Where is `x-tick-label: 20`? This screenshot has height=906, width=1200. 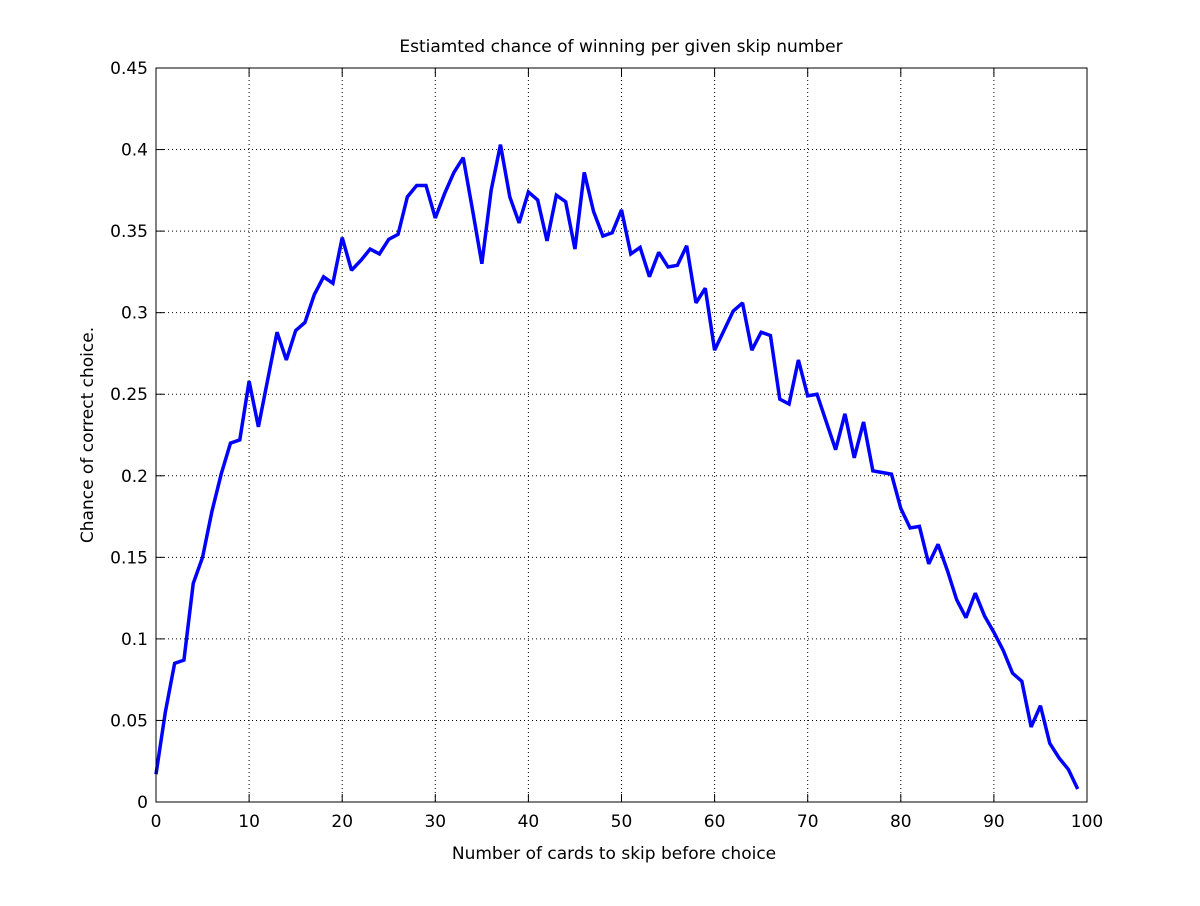
x-tick-label: 20 is located at coordinates (342, 822).